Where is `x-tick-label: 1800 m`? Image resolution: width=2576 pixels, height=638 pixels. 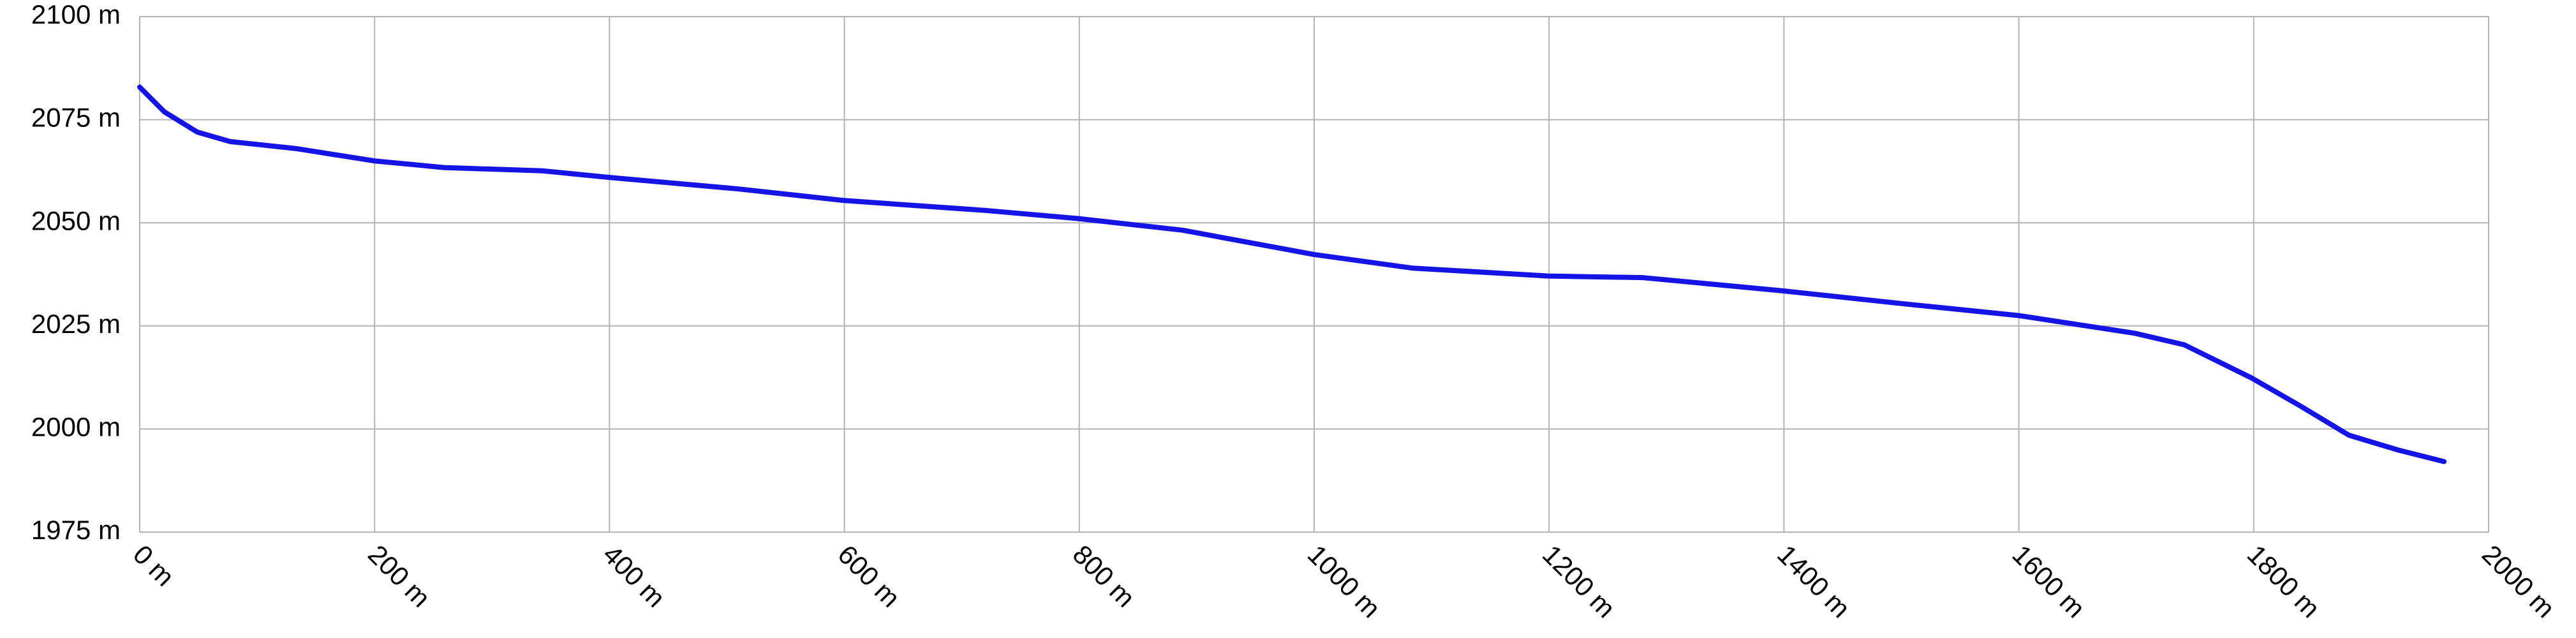
x-tick-label: 1800 m is located at coordinates (2284, 581).